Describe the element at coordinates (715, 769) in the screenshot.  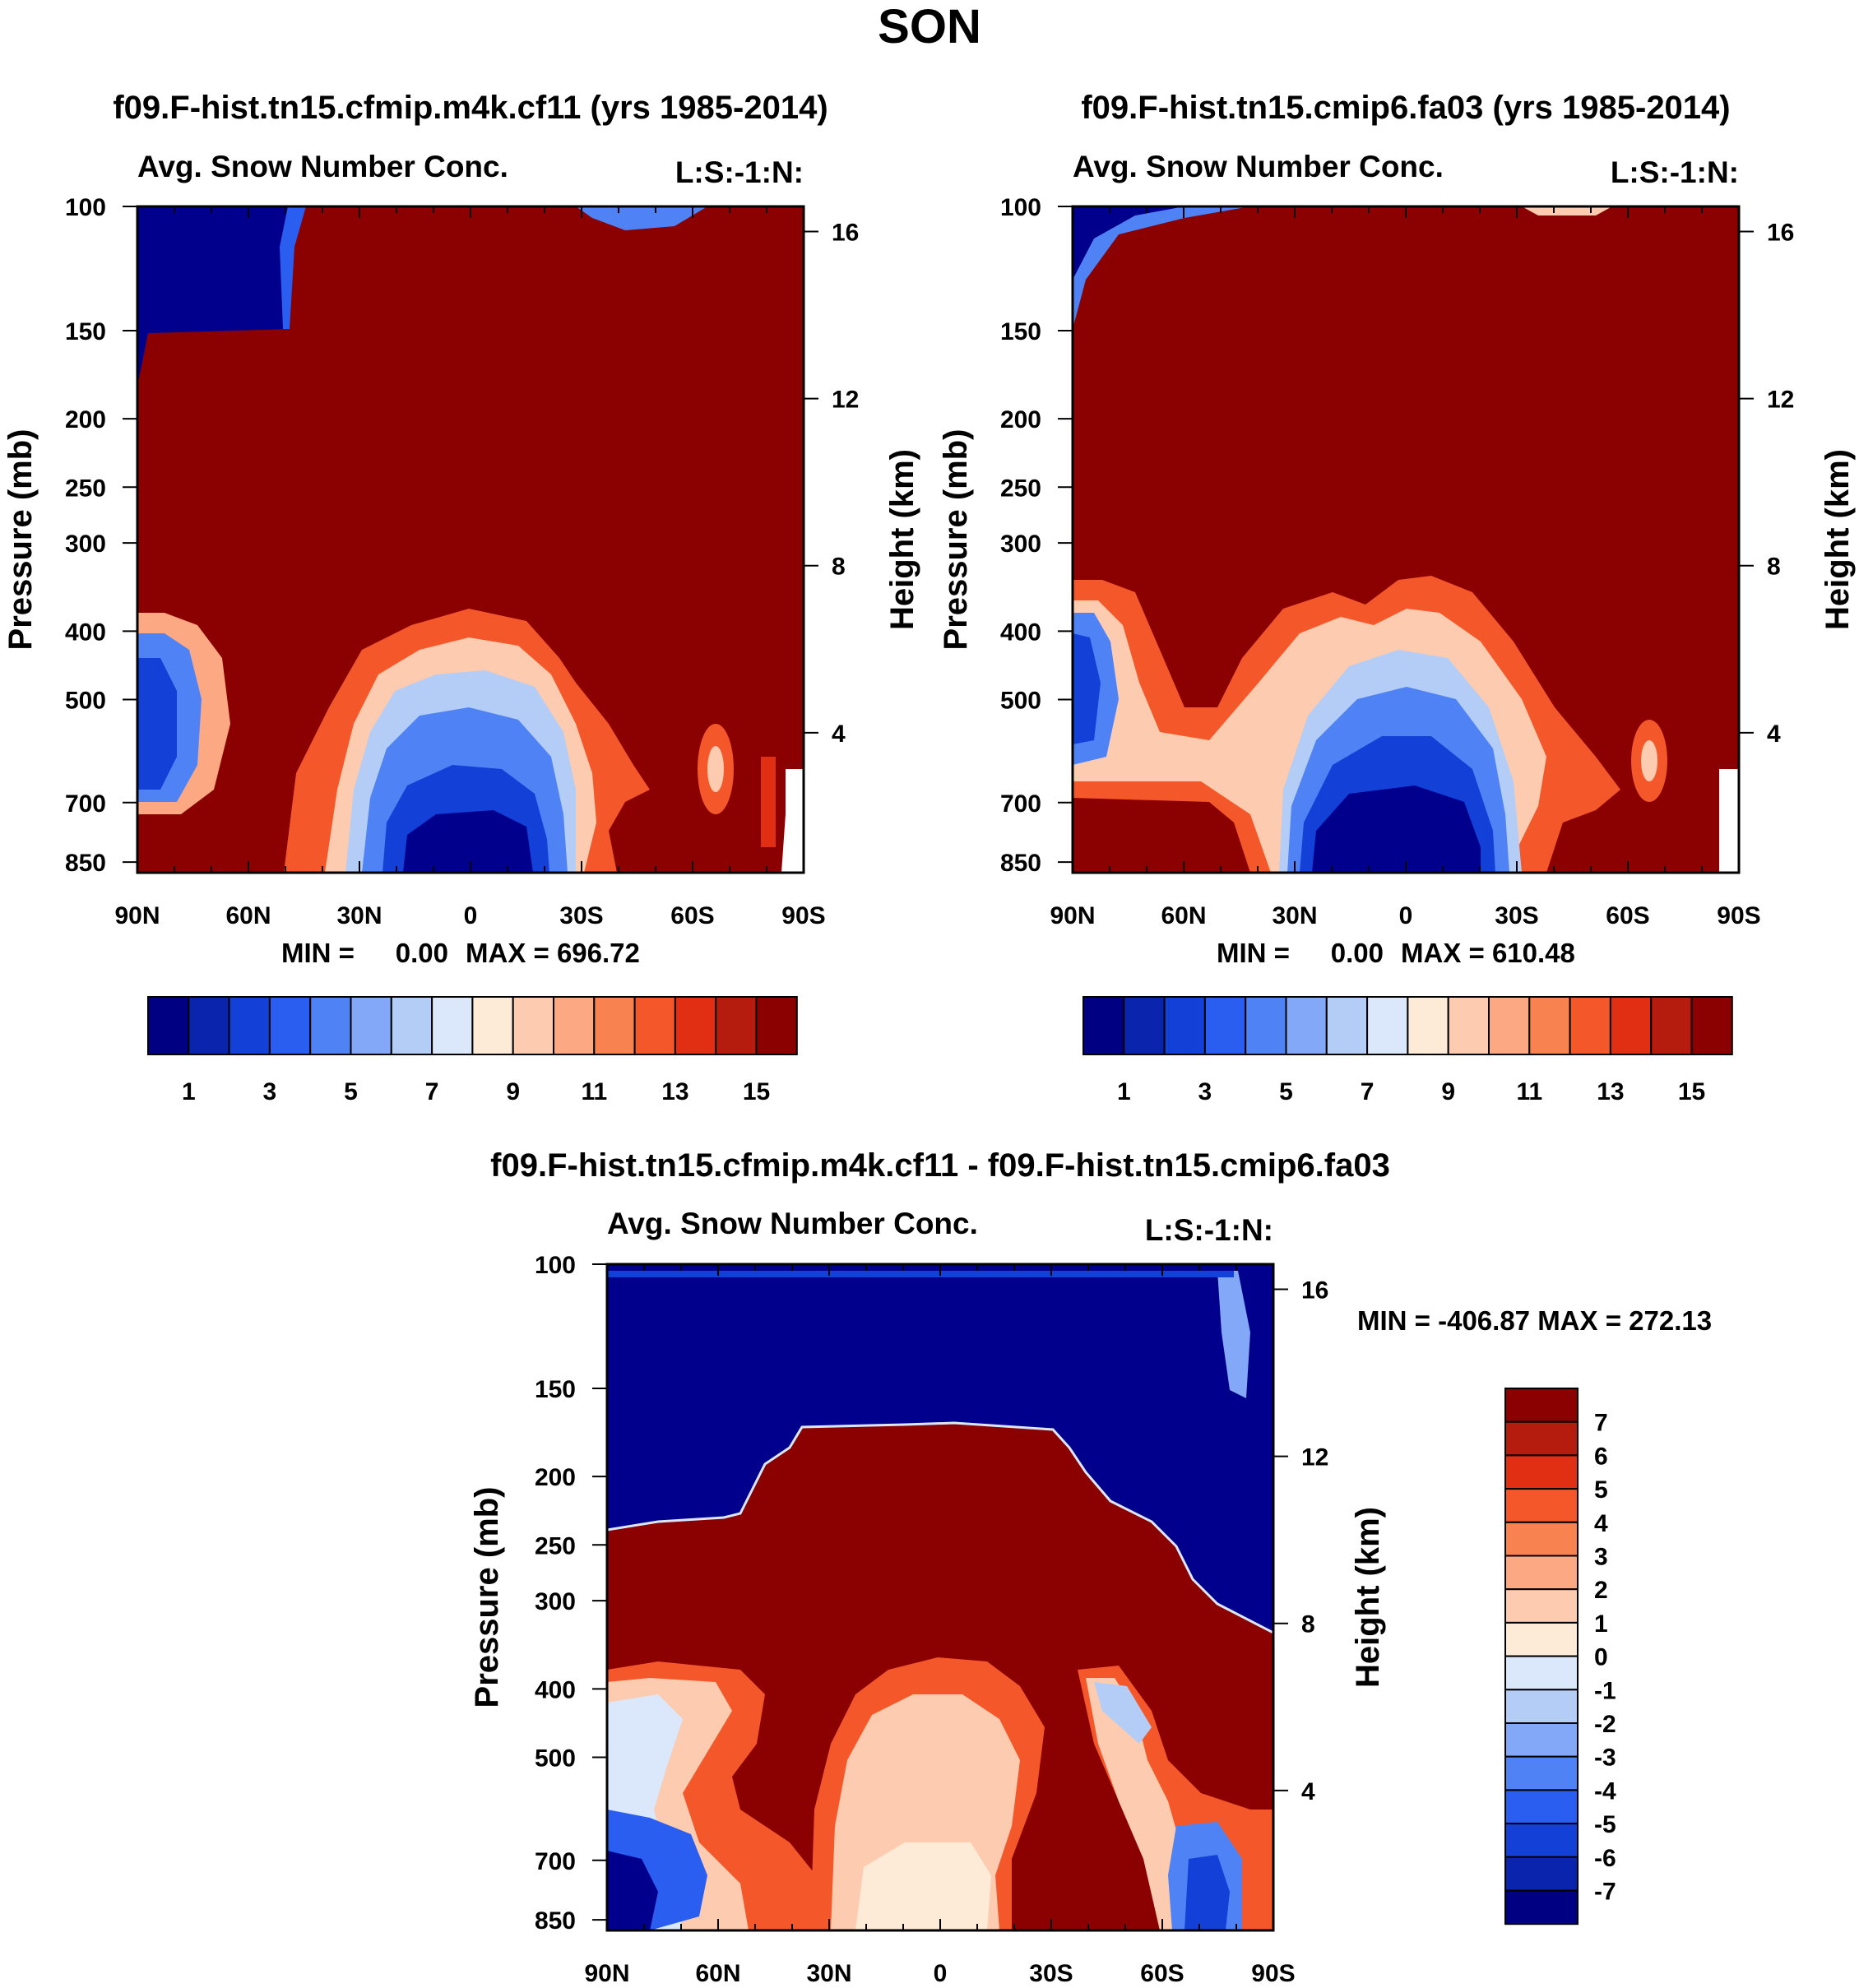
I see `panel-1-south-blob-core` at that location.